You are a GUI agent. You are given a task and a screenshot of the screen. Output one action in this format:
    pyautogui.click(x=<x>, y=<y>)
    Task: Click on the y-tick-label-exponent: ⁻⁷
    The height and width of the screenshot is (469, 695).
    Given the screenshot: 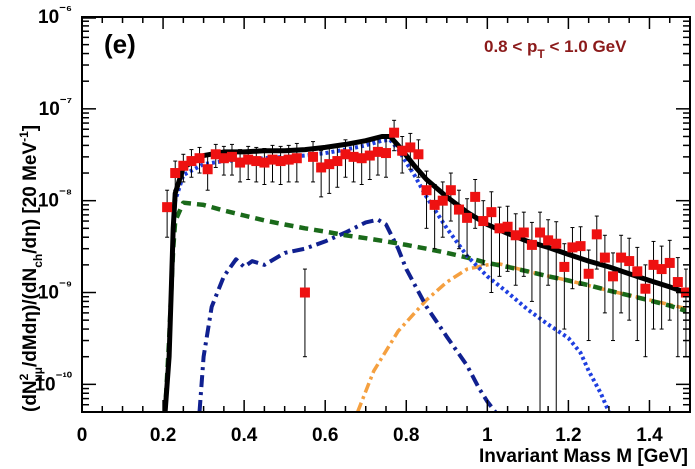 What is the action you would take?
    pyautogui.click(x=66, y=101)
    